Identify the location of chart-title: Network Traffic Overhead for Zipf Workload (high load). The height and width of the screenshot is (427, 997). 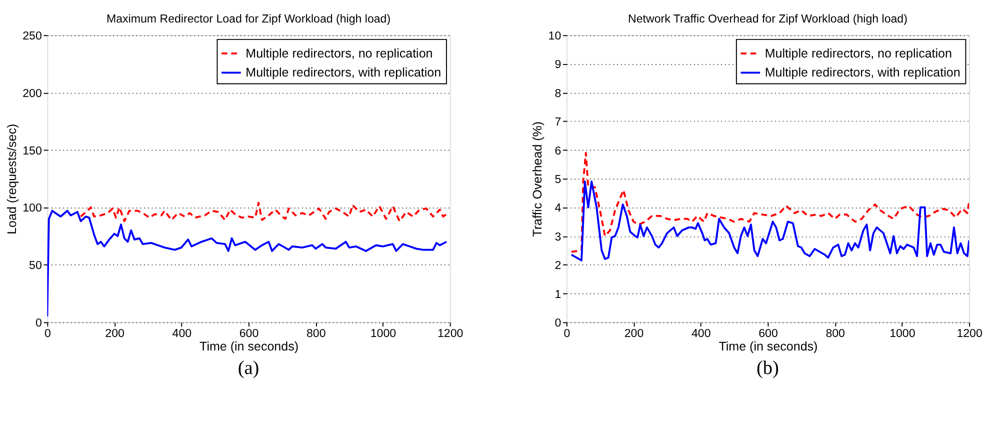
(768, 20).